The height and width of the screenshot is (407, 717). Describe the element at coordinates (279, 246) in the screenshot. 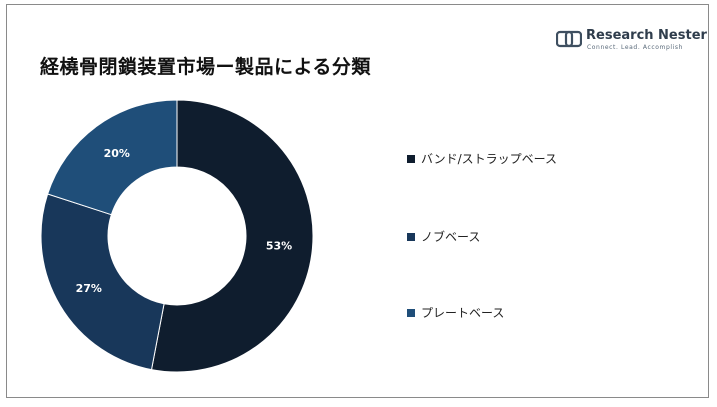

I see `slice-value-label: 53%` at that location.